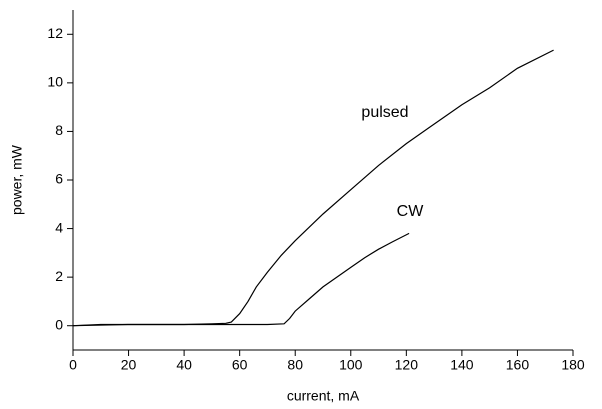  I want to click on y-tick-label: 10, so click(55, 82).